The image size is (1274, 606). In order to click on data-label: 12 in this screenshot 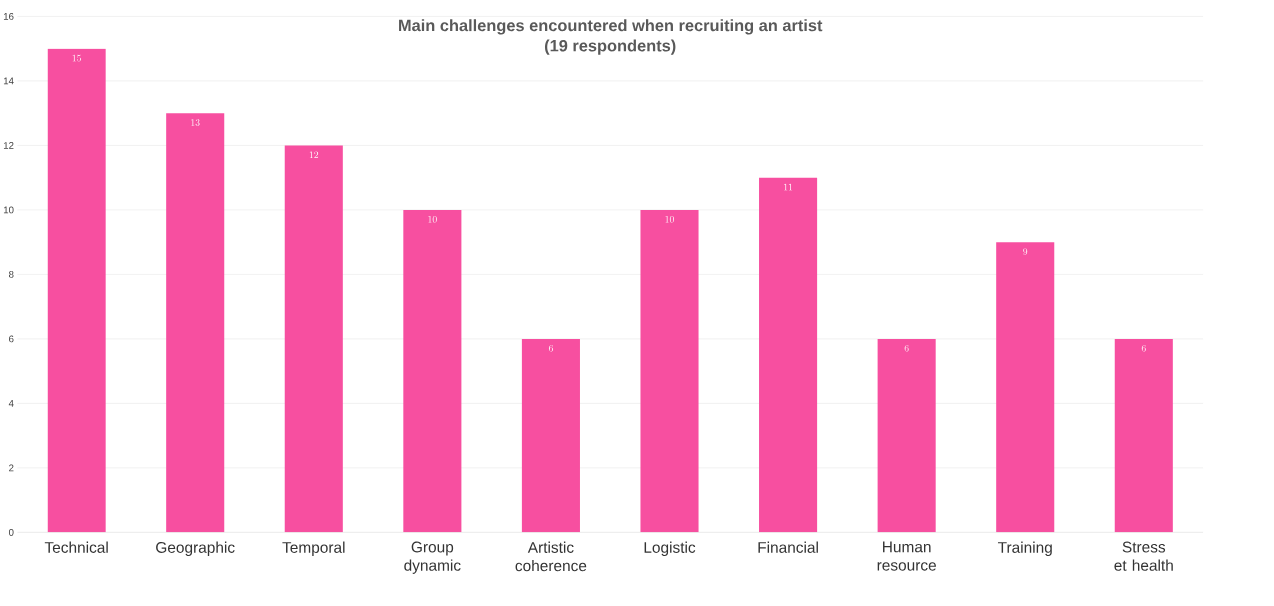, I will do `click(314, 154)`.